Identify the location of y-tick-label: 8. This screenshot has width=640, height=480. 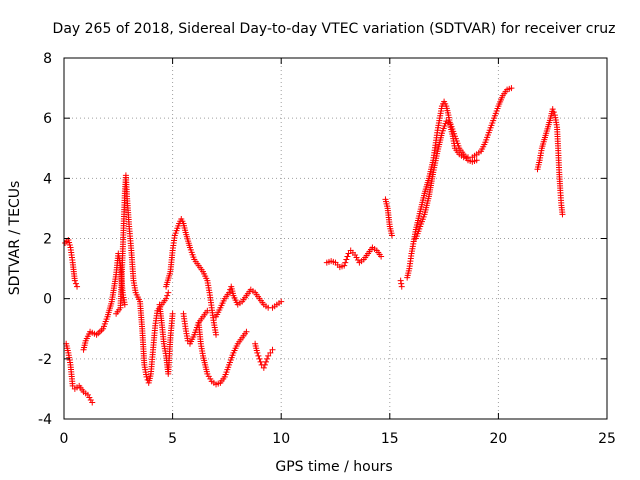
(47, 59).